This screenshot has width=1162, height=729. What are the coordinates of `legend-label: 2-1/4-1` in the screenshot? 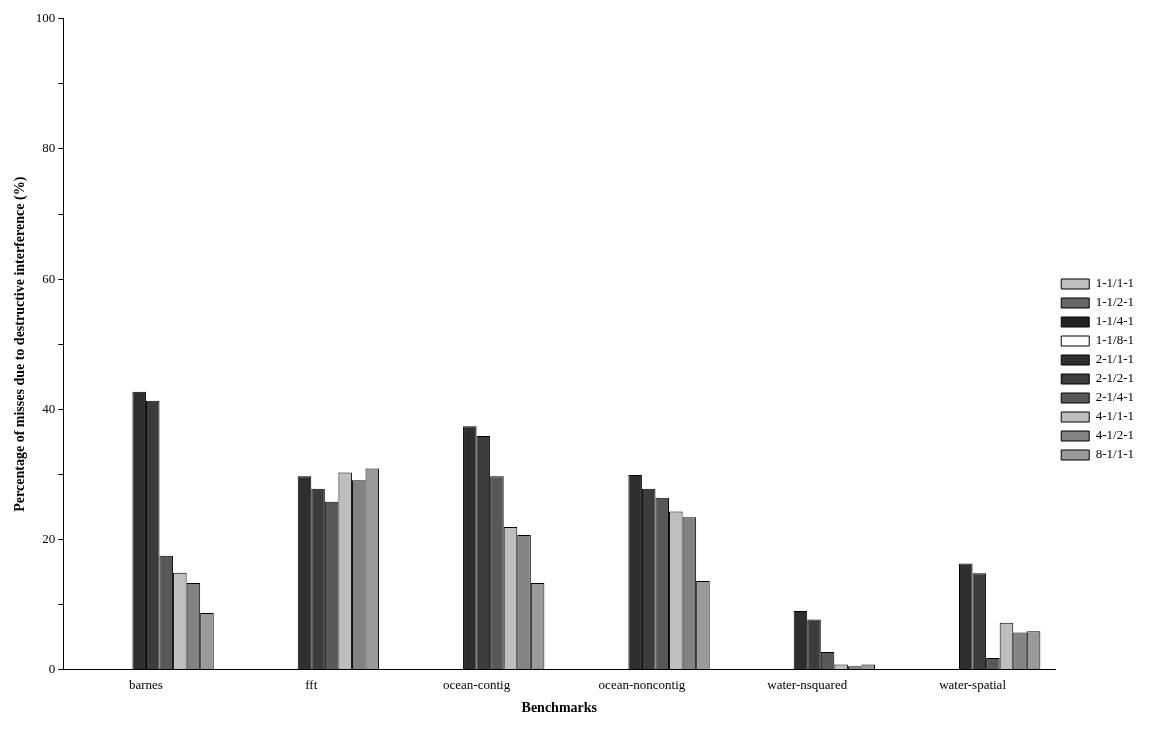 It's located at (1115, 397).